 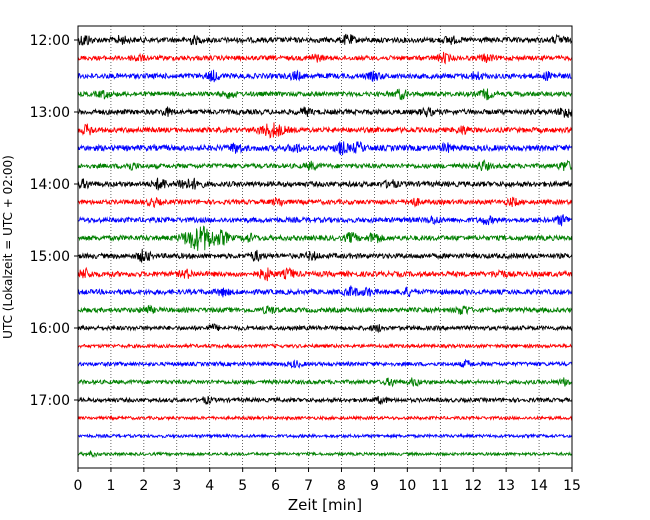 What do you see at coordinates (209, 486) in the screenshot?
I see `x-tick-label: 4` at bounding box center [209, 486].